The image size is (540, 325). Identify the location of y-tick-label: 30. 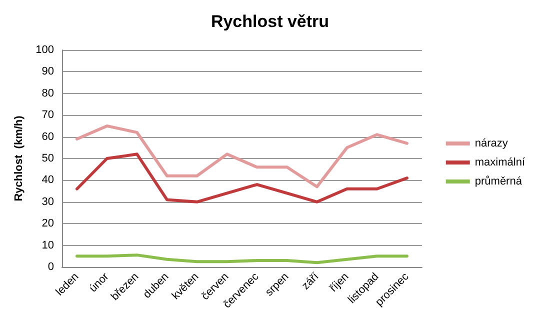
(48, 202).